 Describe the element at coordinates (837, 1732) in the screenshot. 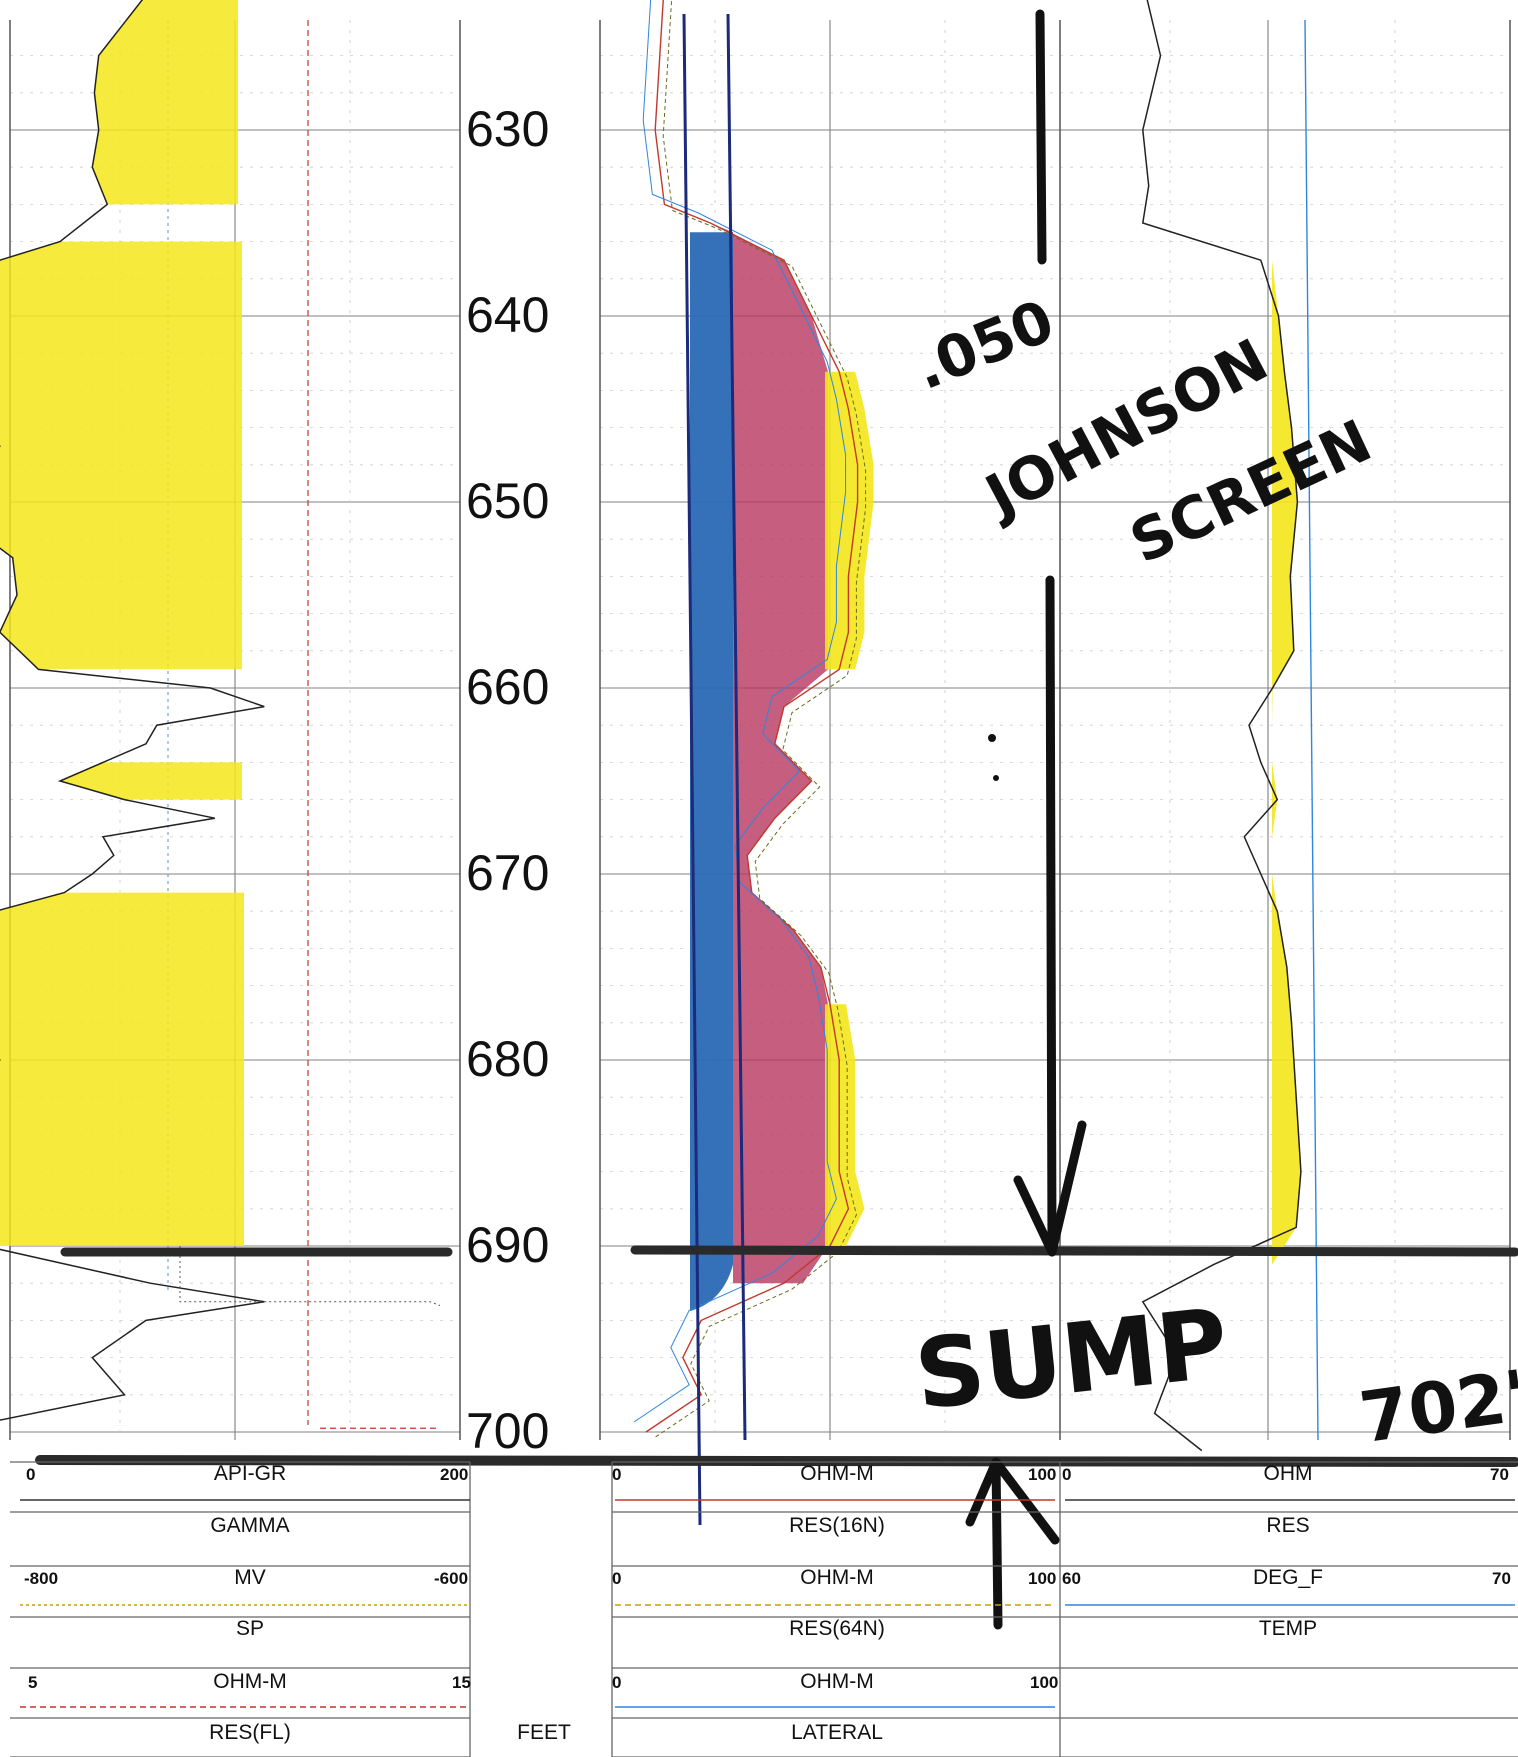

I see `lateral-curve-name: LATERAL` at that location.